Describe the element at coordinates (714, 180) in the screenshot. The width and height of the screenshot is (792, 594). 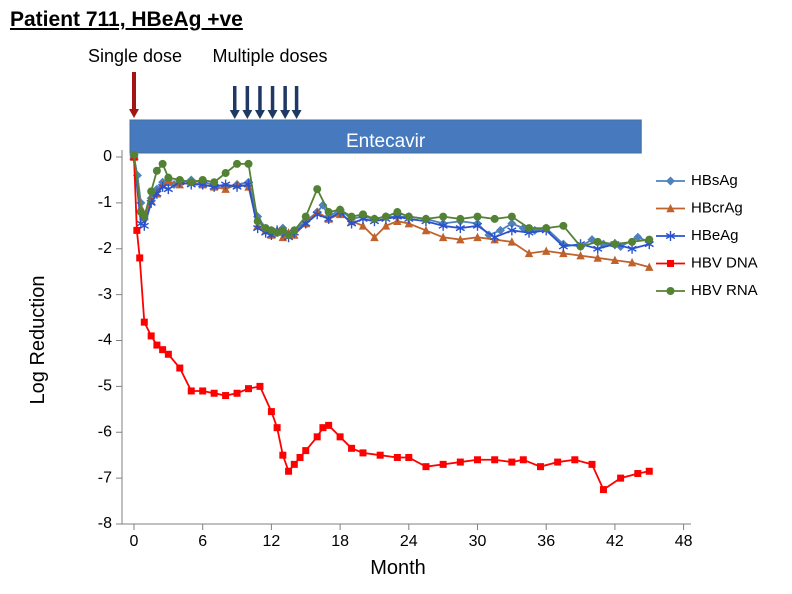
I see `legend-label: HBsAg` at that location.